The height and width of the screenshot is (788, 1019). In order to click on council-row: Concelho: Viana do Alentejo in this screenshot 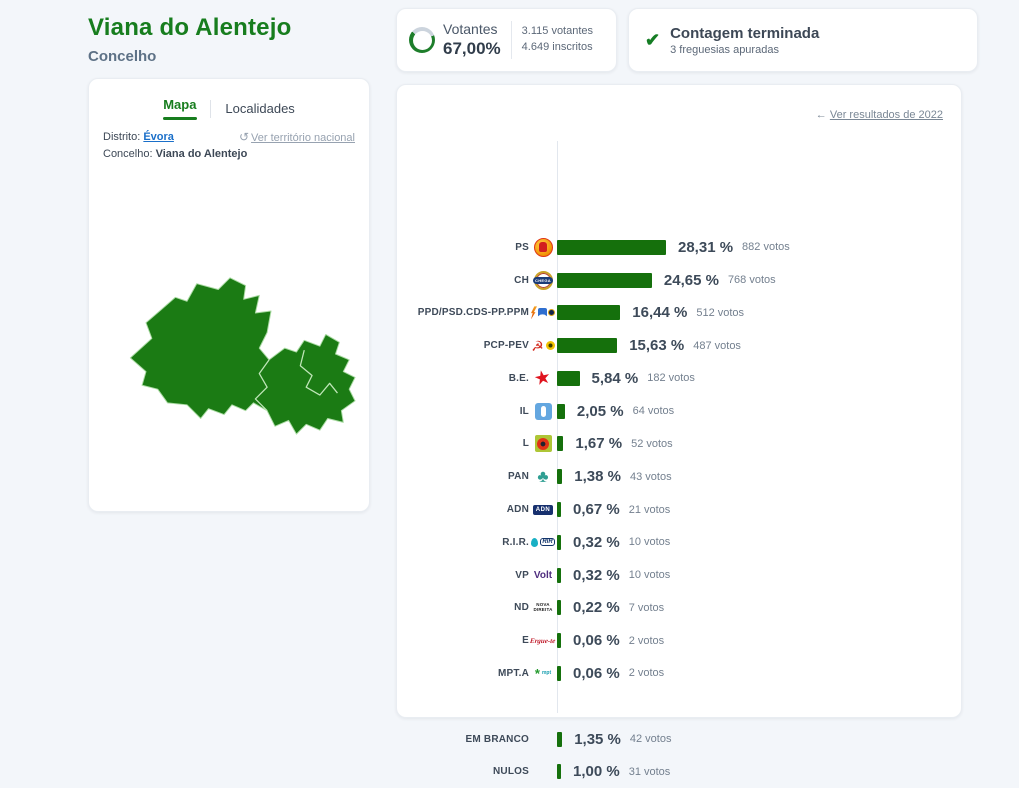, I will do `click(229, 154)`.